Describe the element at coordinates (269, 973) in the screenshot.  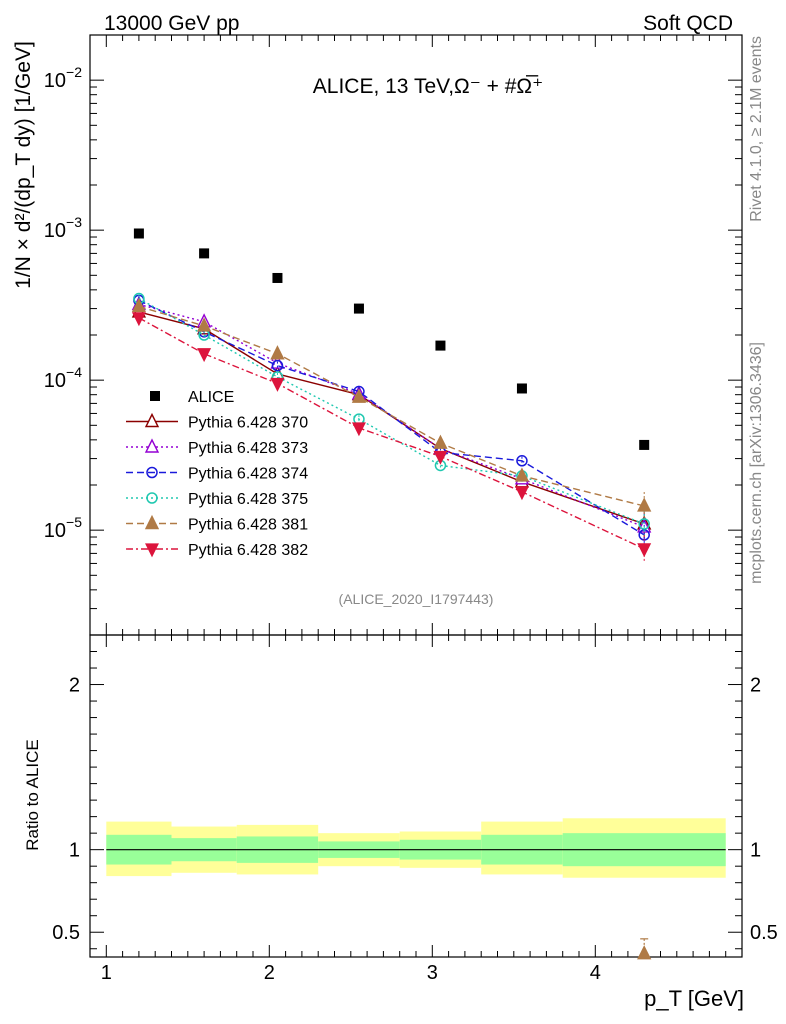
I see `x-tick-label: 2` at that location.